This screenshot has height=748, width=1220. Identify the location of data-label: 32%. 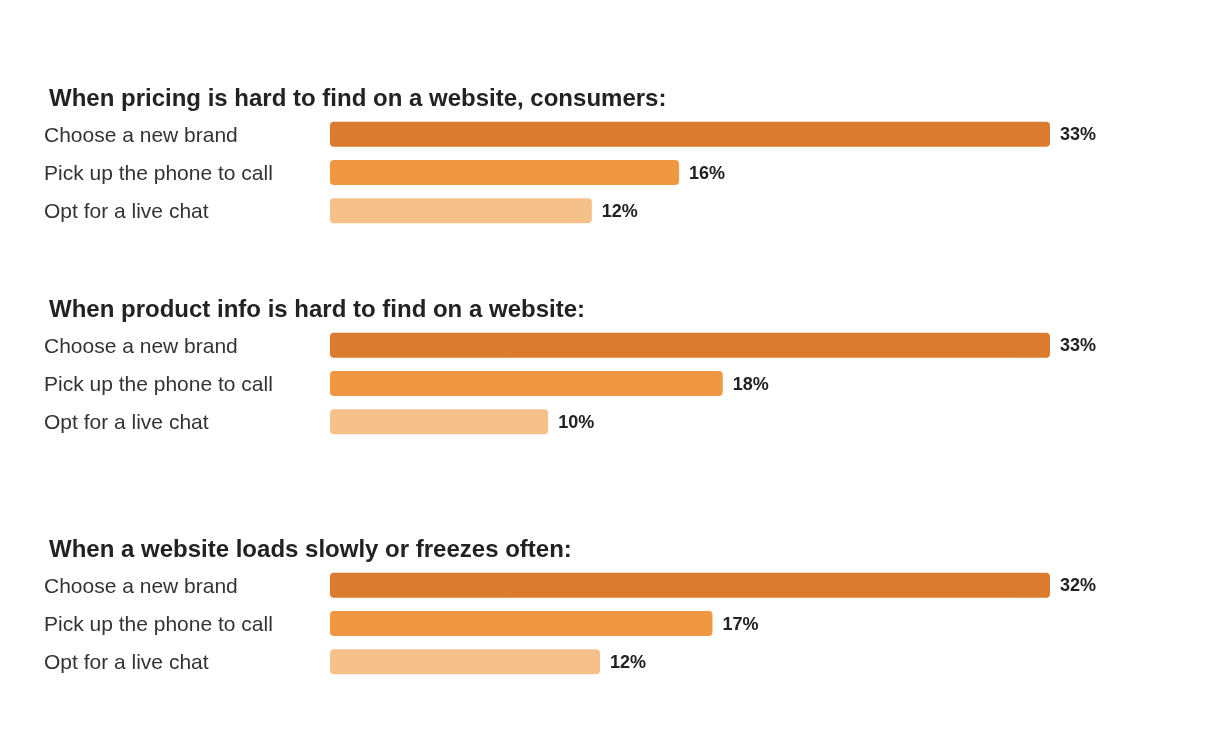
(1078, 585).